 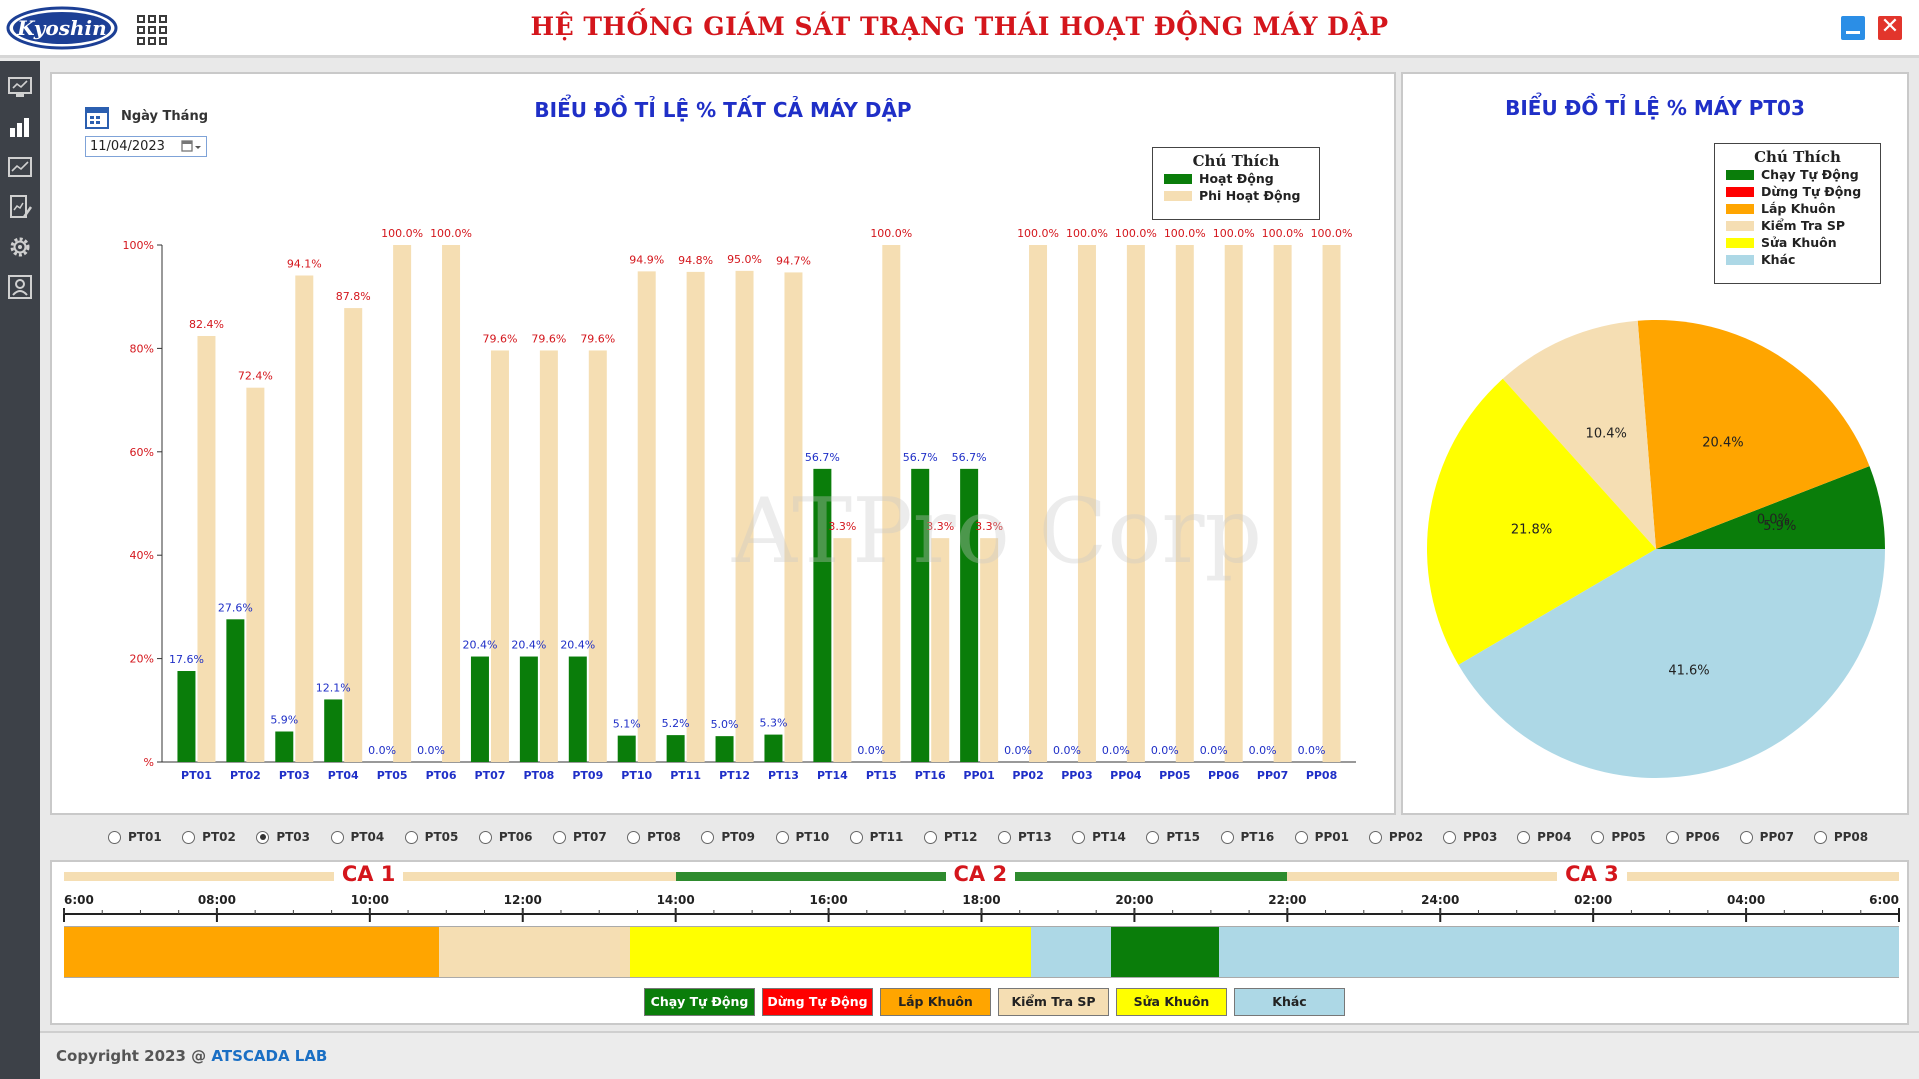 What do you see at coordinates (950, 837) in the screenshot?
I see `machine-radio-pt12: PT12` at bounding box center [950, 837].